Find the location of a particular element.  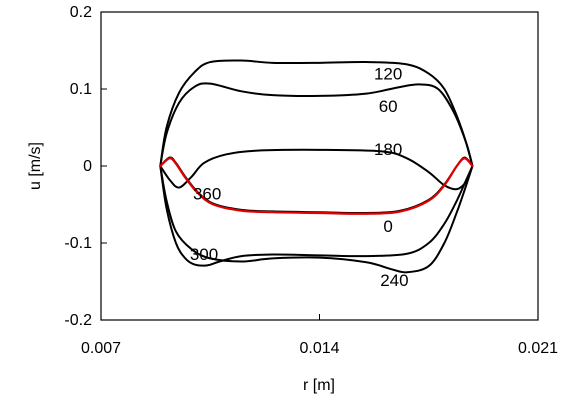

curve-label-60: 60 is located at coordinates (388, 106).